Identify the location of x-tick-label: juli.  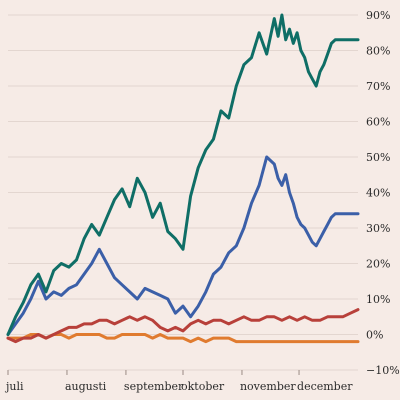
(14, 386).